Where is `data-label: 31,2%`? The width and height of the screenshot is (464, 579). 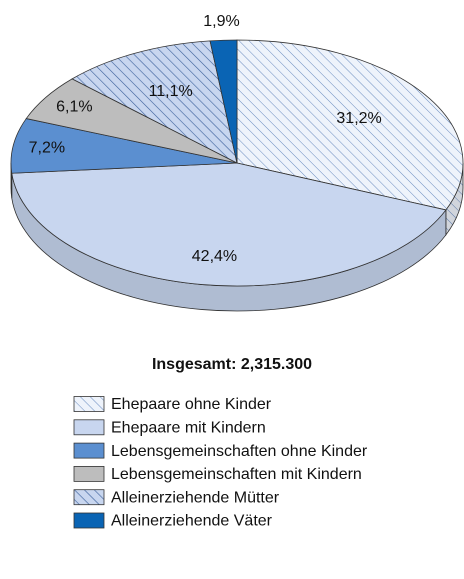 data-label: 31,2% is located at coordinates (358, 118).